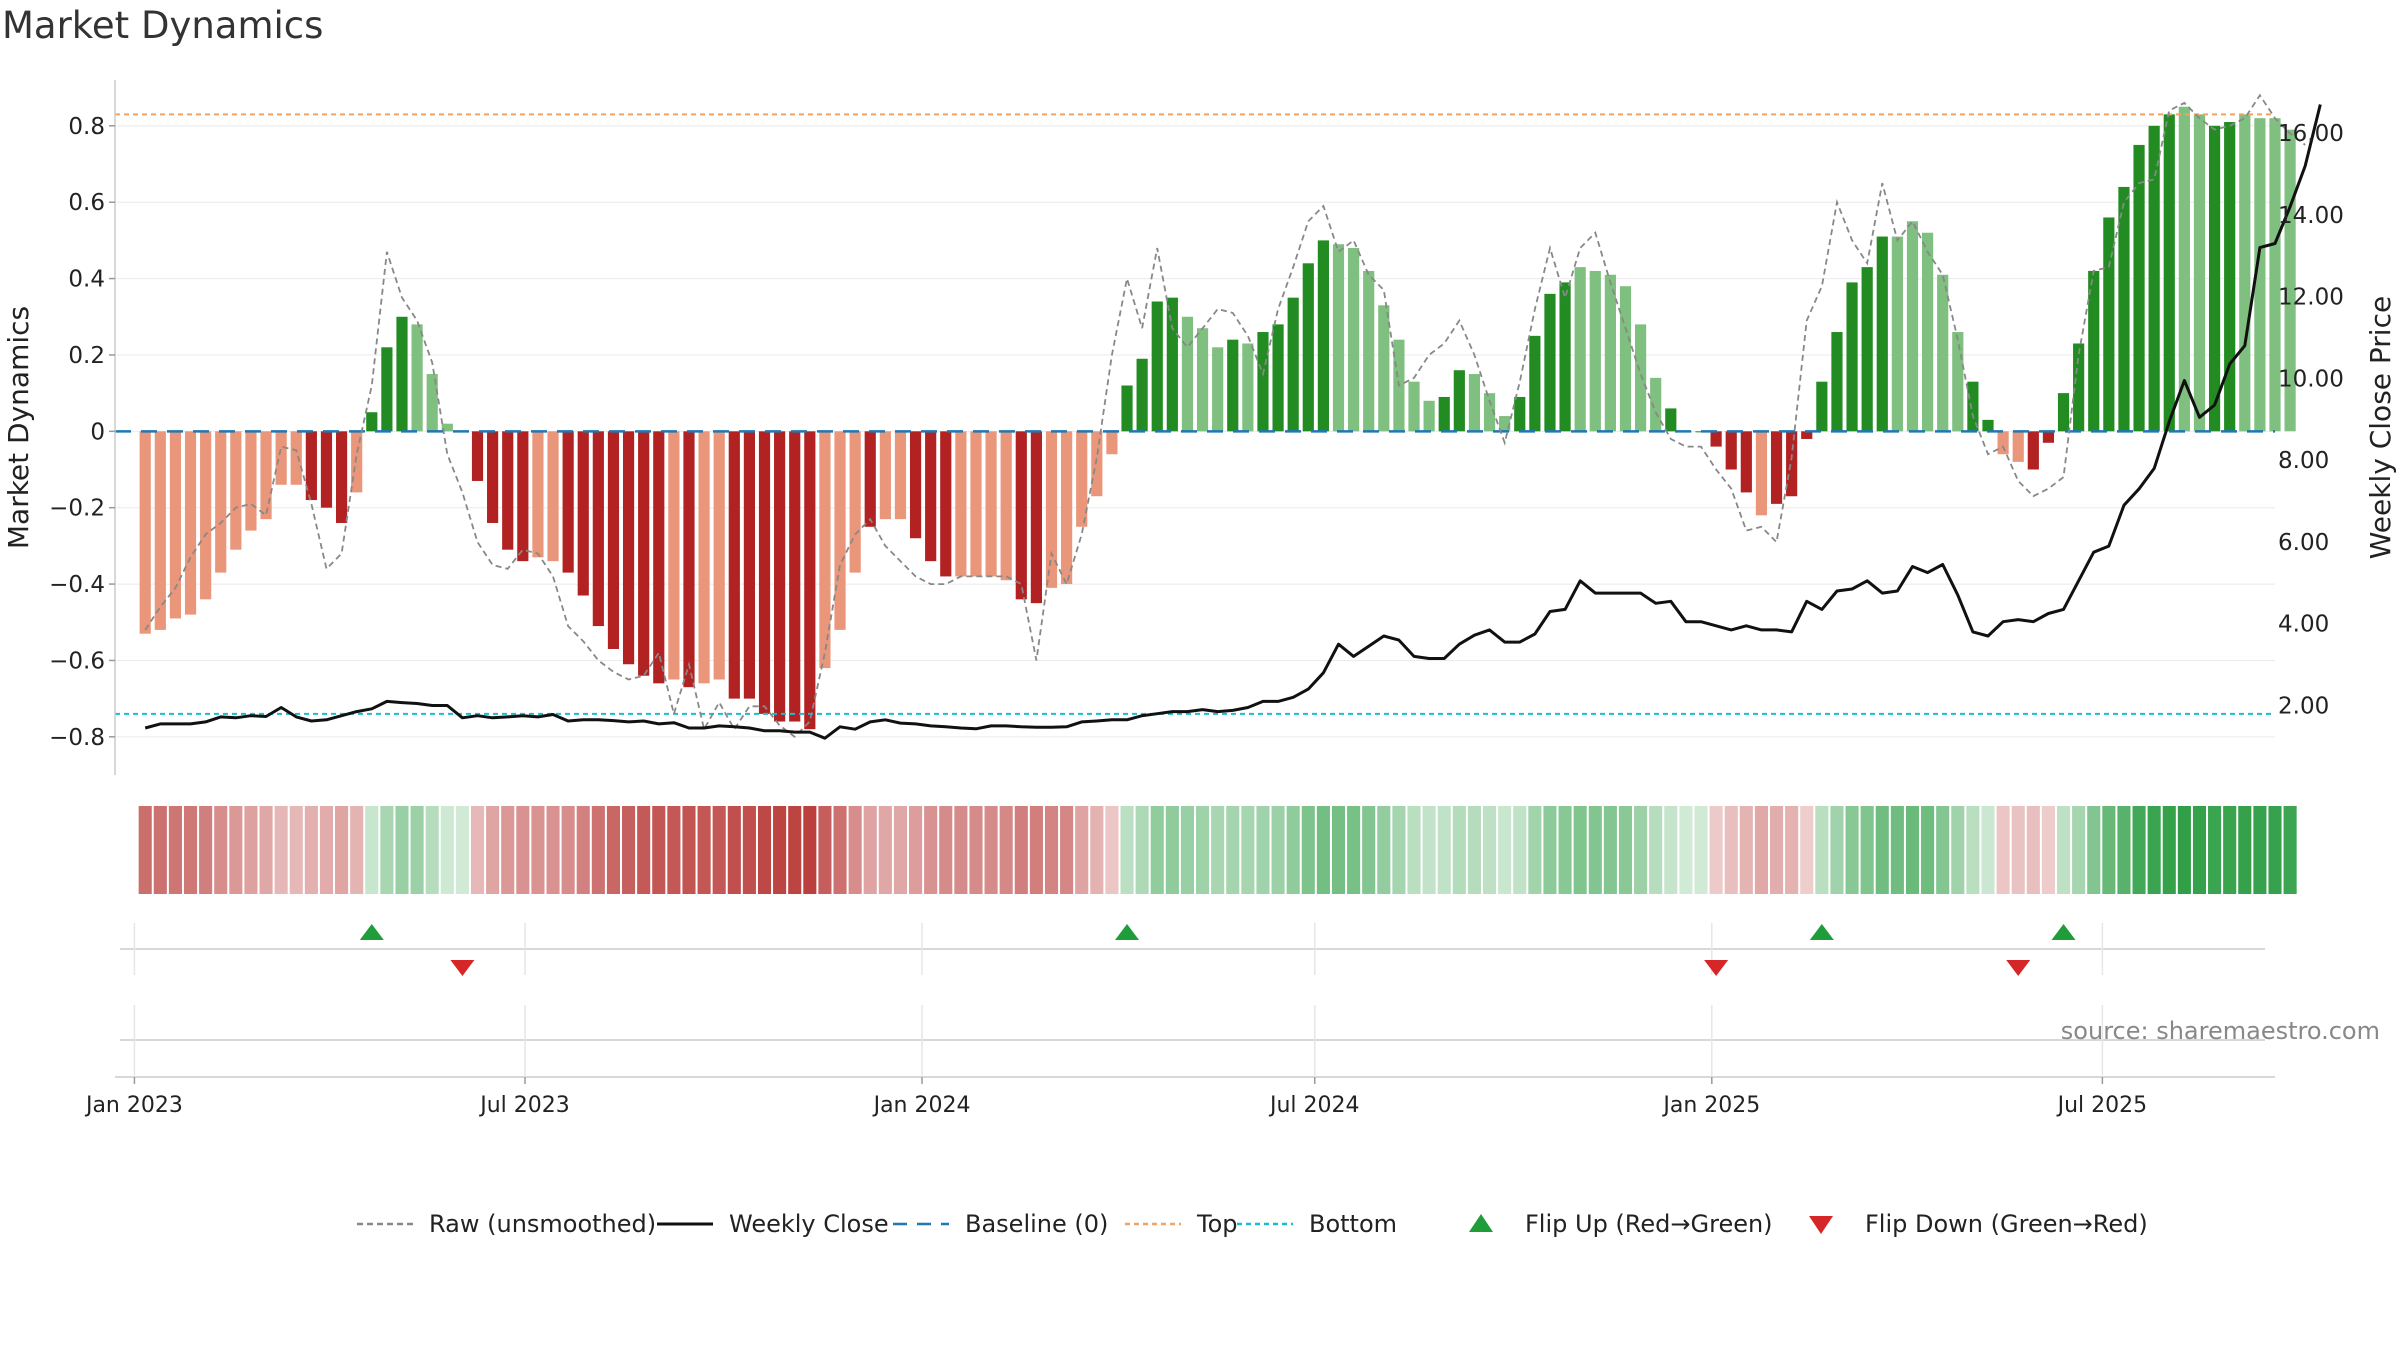 This screenshot has width=2400, height=1354. What do you see at coordinates (1821, 1225) in the screenshot?
I see `legend-swatch-down-triangle` at bounding box center [1821, 1225].